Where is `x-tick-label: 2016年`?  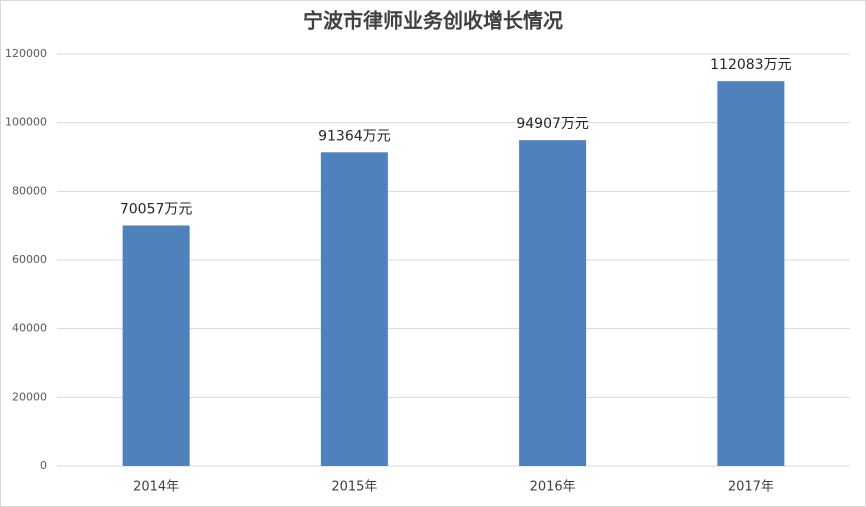
x-tick-label: 2016年 is located at coordinates (553, 487).